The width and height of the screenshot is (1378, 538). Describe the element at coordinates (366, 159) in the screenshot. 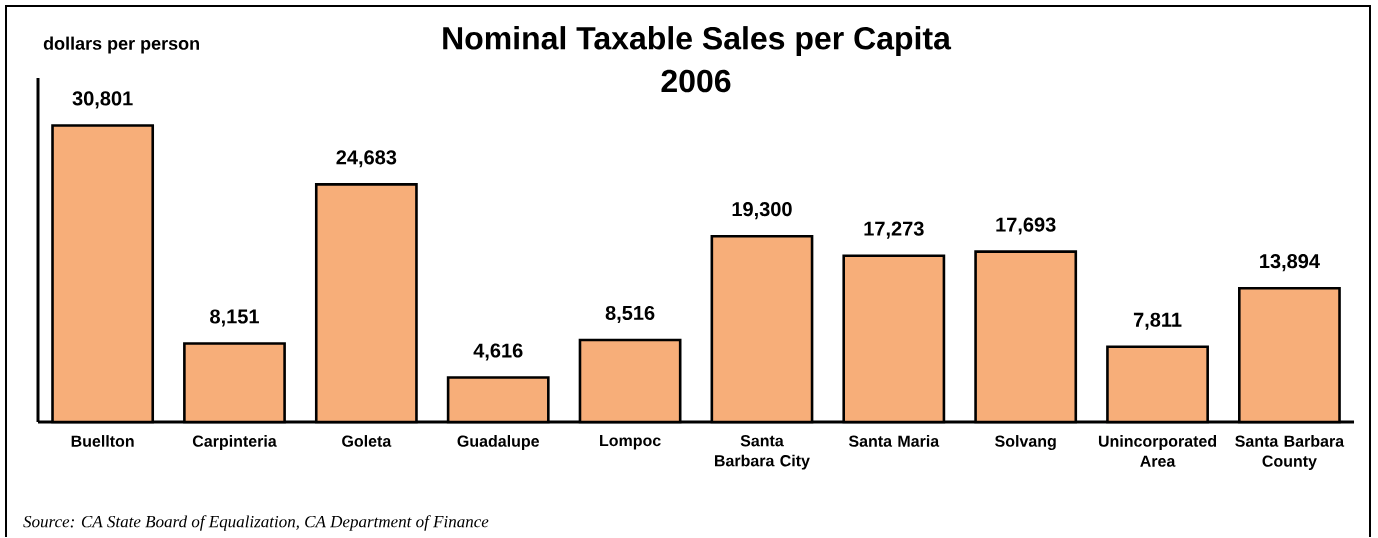

I see `data-label: 24,683` at that location.